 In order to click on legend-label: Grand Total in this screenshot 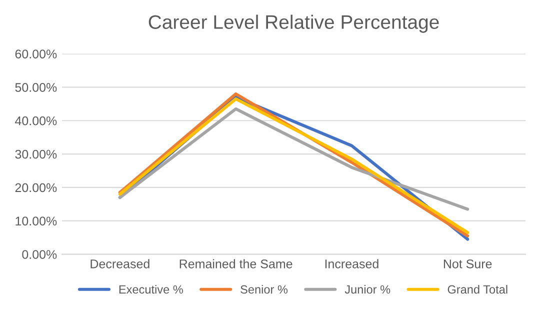, I will do `click(478, 289)`.